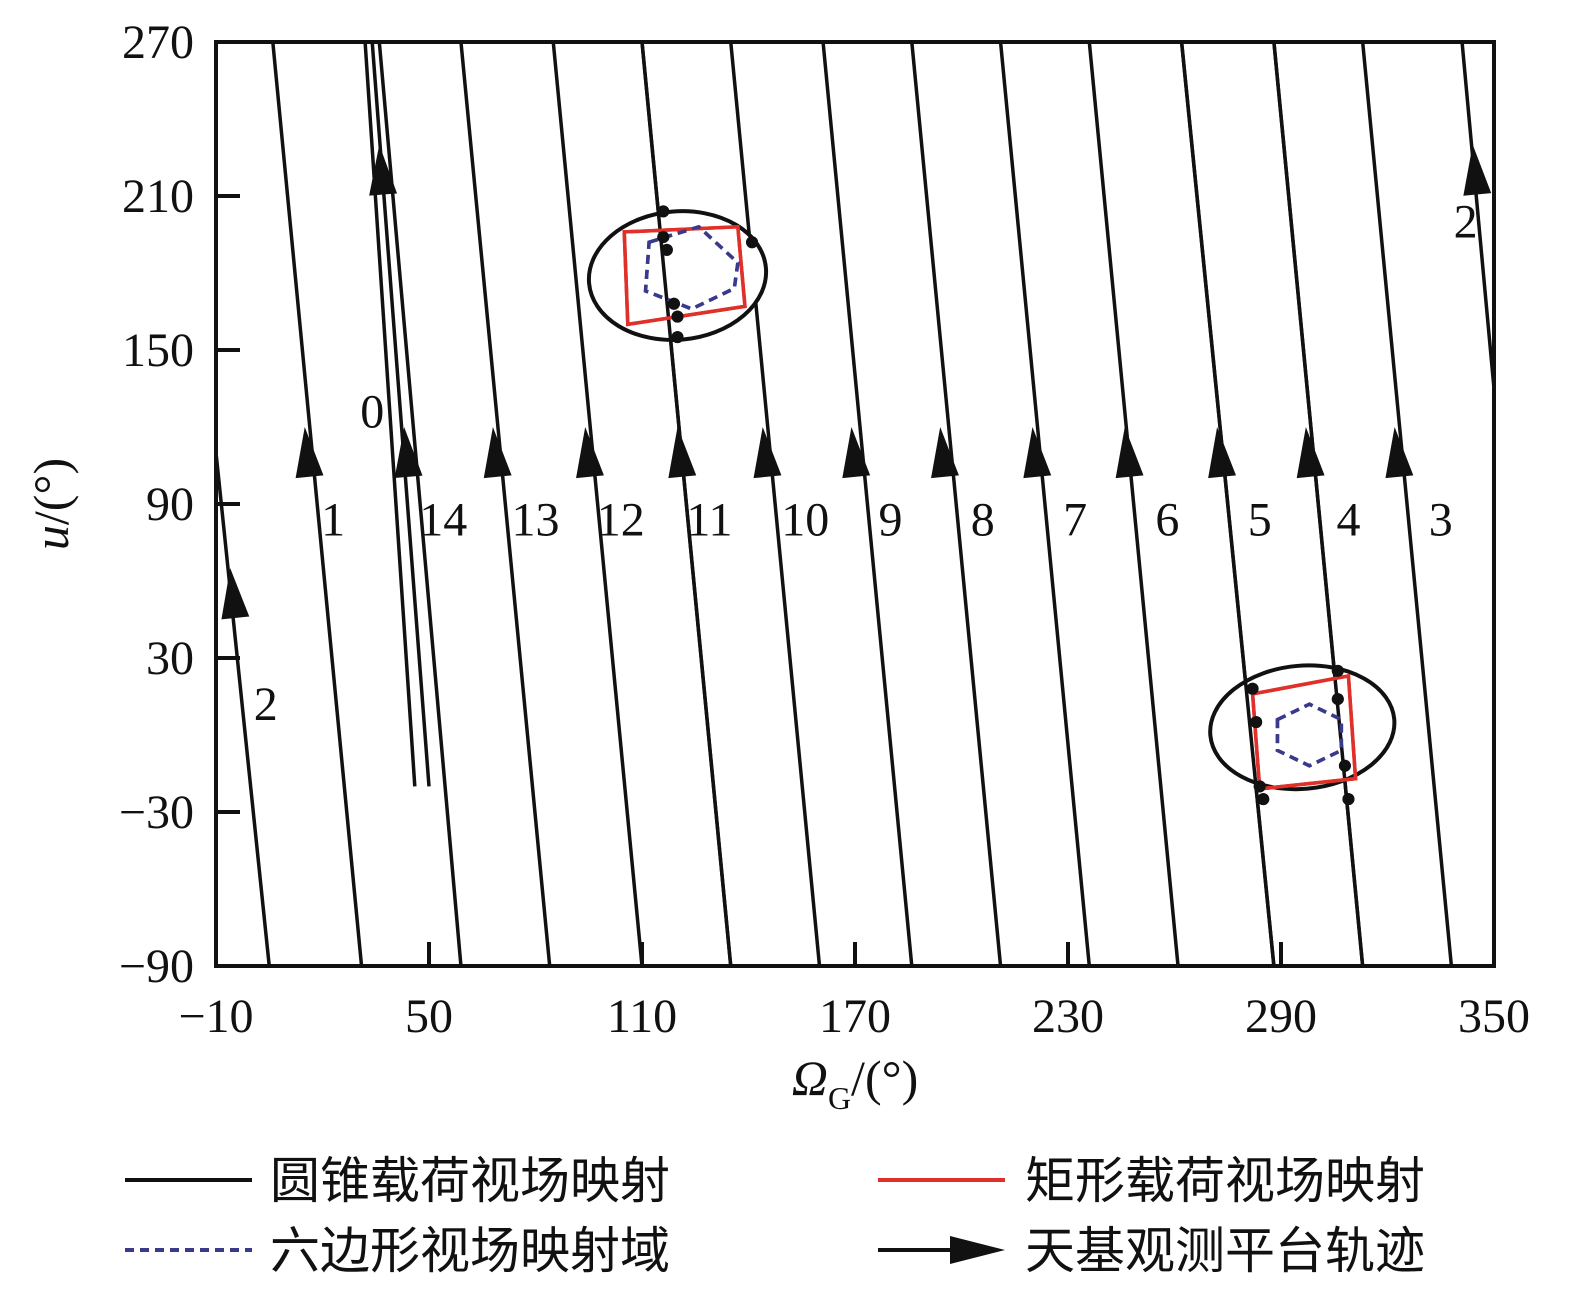 Image resolution: width=1592 pixels, height=1309 pixels. What do you see at coordinates (470, 1251) in the screenshot?
I see `legend-label-hex: 六边形视场映射域` at bounding box center [470, 1251].